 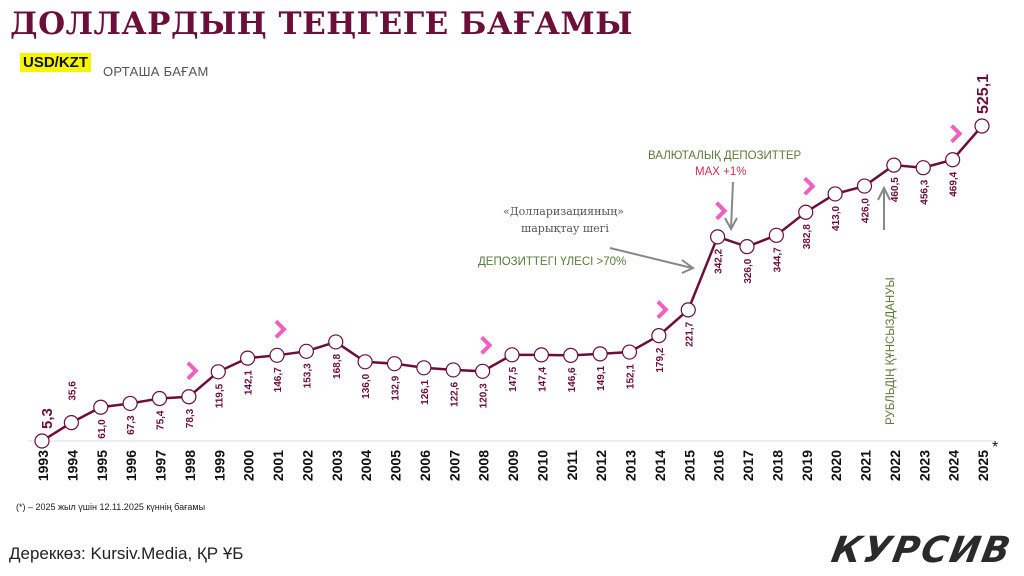 What do you see at coordinates (982, 126) in the screenshot?
I see `data-point-2025` at bounding box center [982, 126].